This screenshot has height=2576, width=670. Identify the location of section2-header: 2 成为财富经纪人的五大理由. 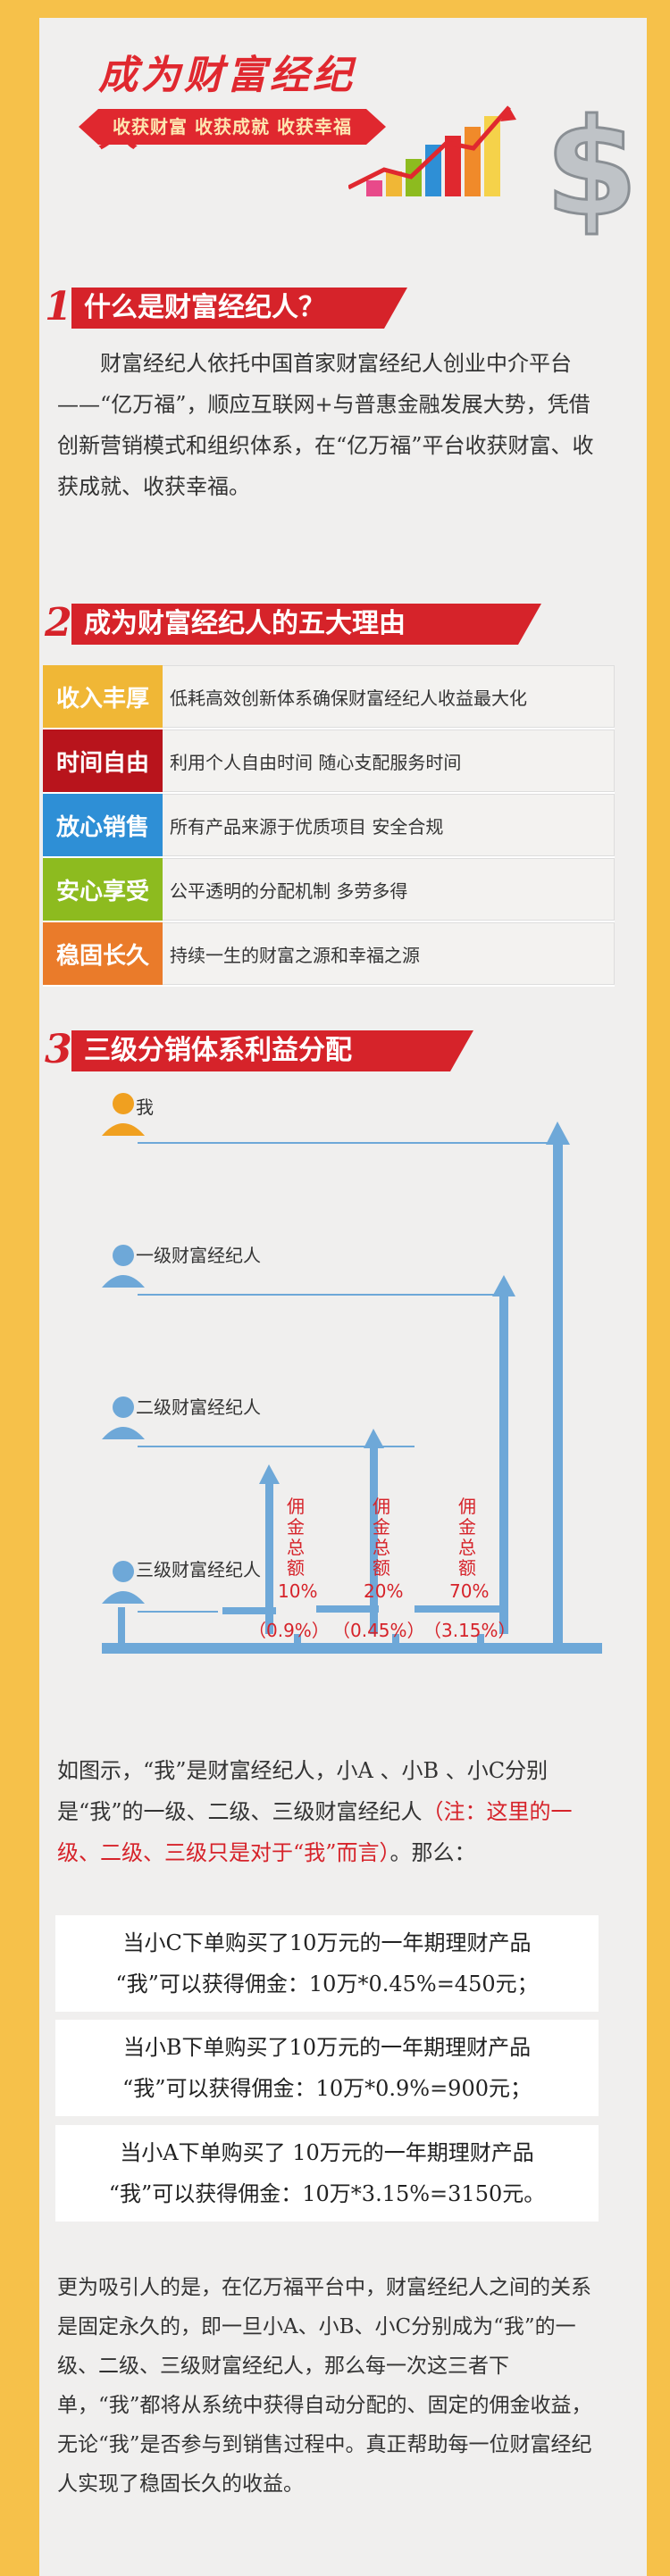
(295, 623).